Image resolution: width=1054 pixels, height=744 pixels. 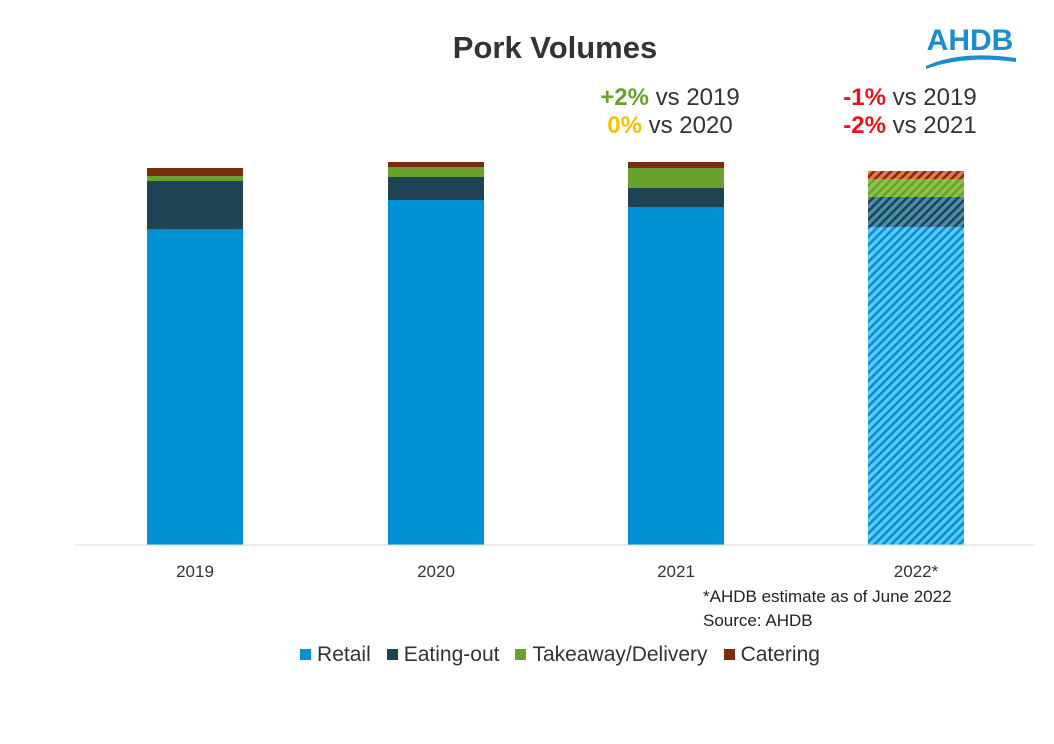 What do you see at coordinates (864, 97) in the screenshot?
I see `annotation-pct: -1%` at bounding box center [864, 97].